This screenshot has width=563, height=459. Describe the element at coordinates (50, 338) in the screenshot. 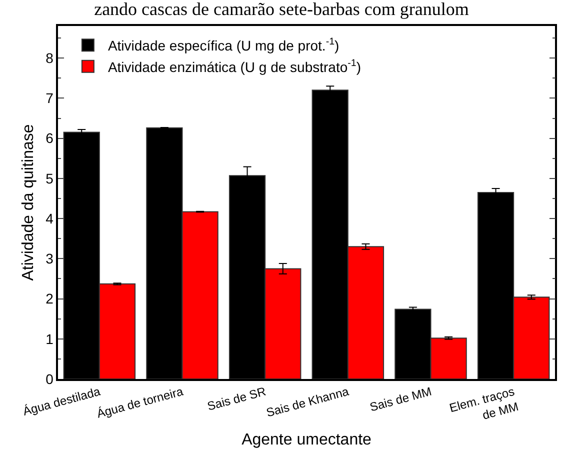

I see `y-tick-label: 1` at that location.